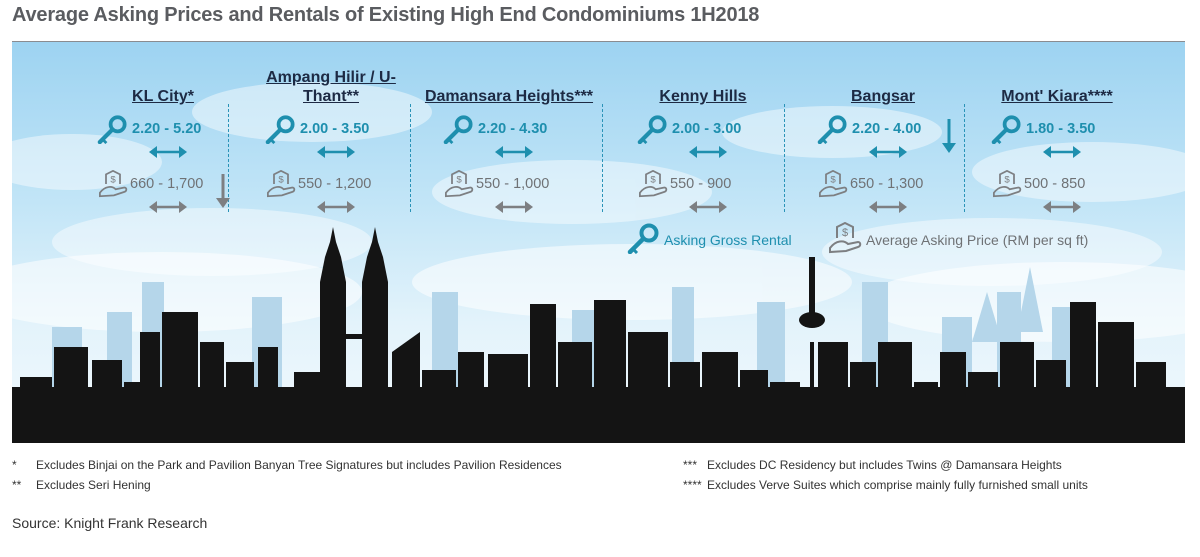 The height and width of the screenshot is (557, 1200). Describe the element at coordinates (513, 129) in the screenshot. I see `rental-range: 2.20 - 4.30` at that location.